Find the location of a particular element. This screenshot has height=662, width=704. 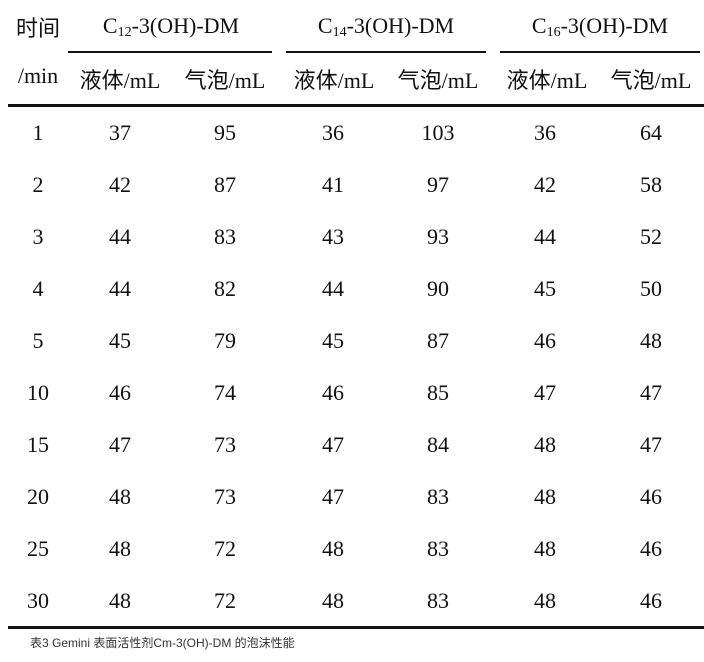

time-cell: 15 is located at coordinates (38, 444).